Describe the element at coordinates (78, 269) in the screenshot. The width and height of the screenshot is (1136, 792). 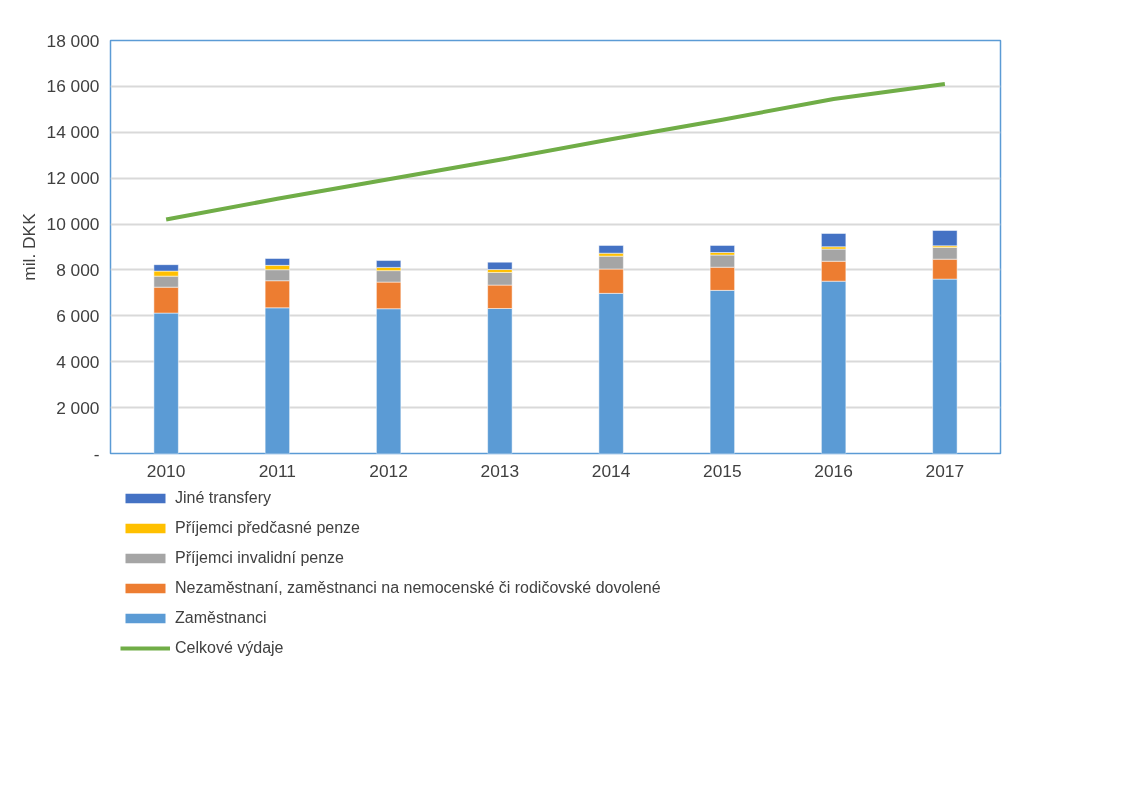
I see `y-tick-label: 8 000` at that location.